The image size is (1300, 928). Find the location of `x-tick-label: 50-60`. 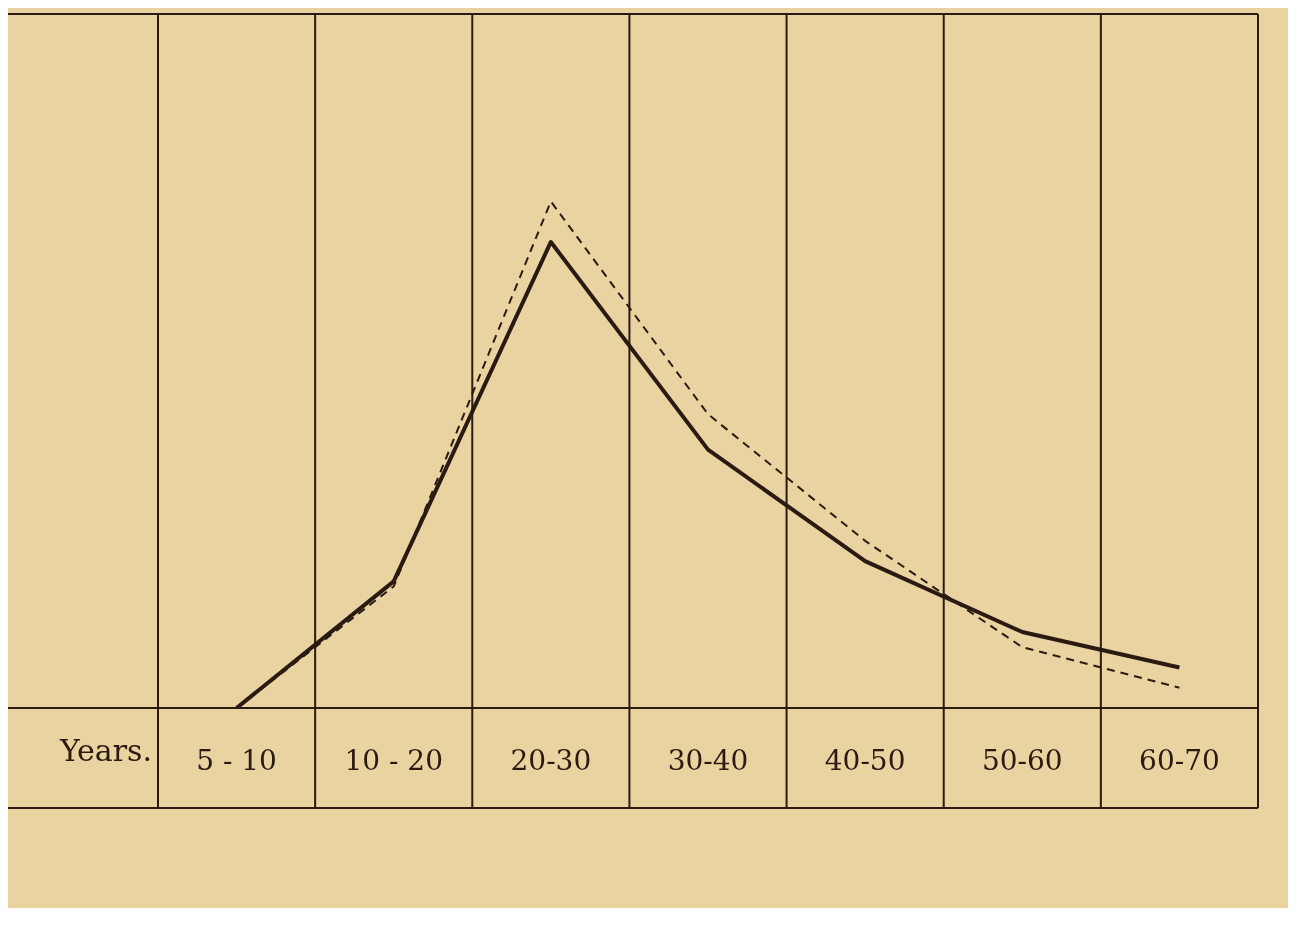

x-tick-label: 50-60 is located at coordinates (1022, 761).